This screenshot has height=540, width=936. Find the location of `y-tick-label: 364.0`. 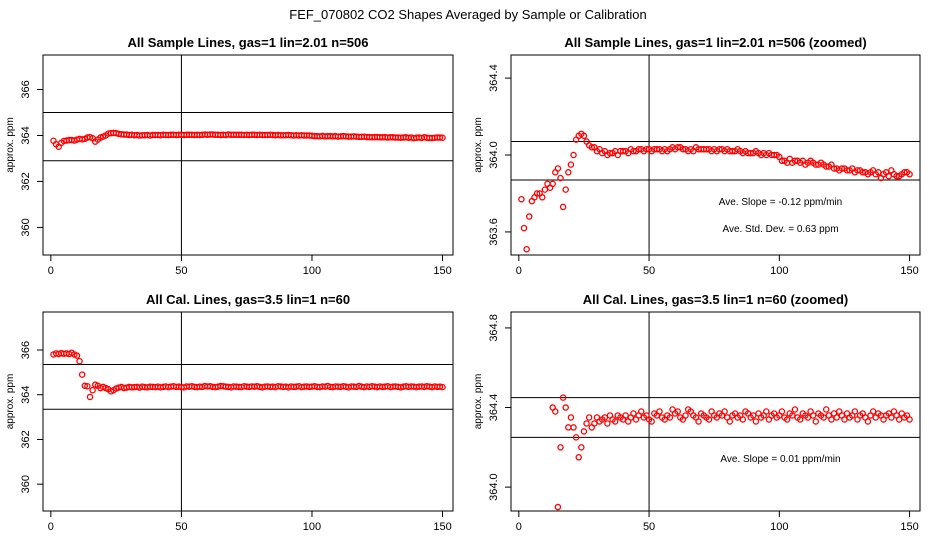

y-tick-label: 364.0 is located at coordinates (494, 155).